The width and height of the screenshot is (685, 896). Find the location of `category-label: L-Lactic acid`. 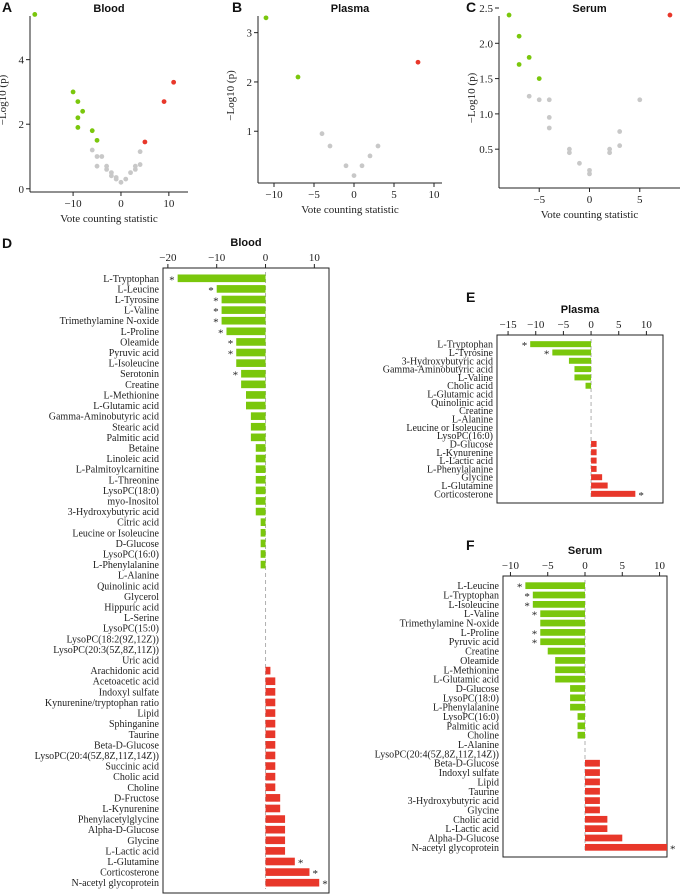

category-label: L-Lactic acid is located at coordinates (472, 829).